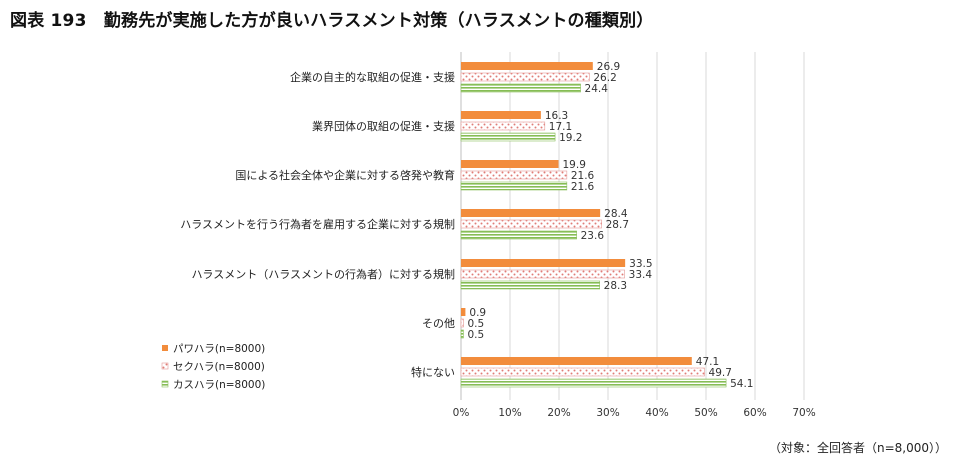 Image resolution: width=963 pixels, height=465 pixels. Describe the element at coordinates (720, 373) in the screenshot. I see `data-label: 49.7` at that location.